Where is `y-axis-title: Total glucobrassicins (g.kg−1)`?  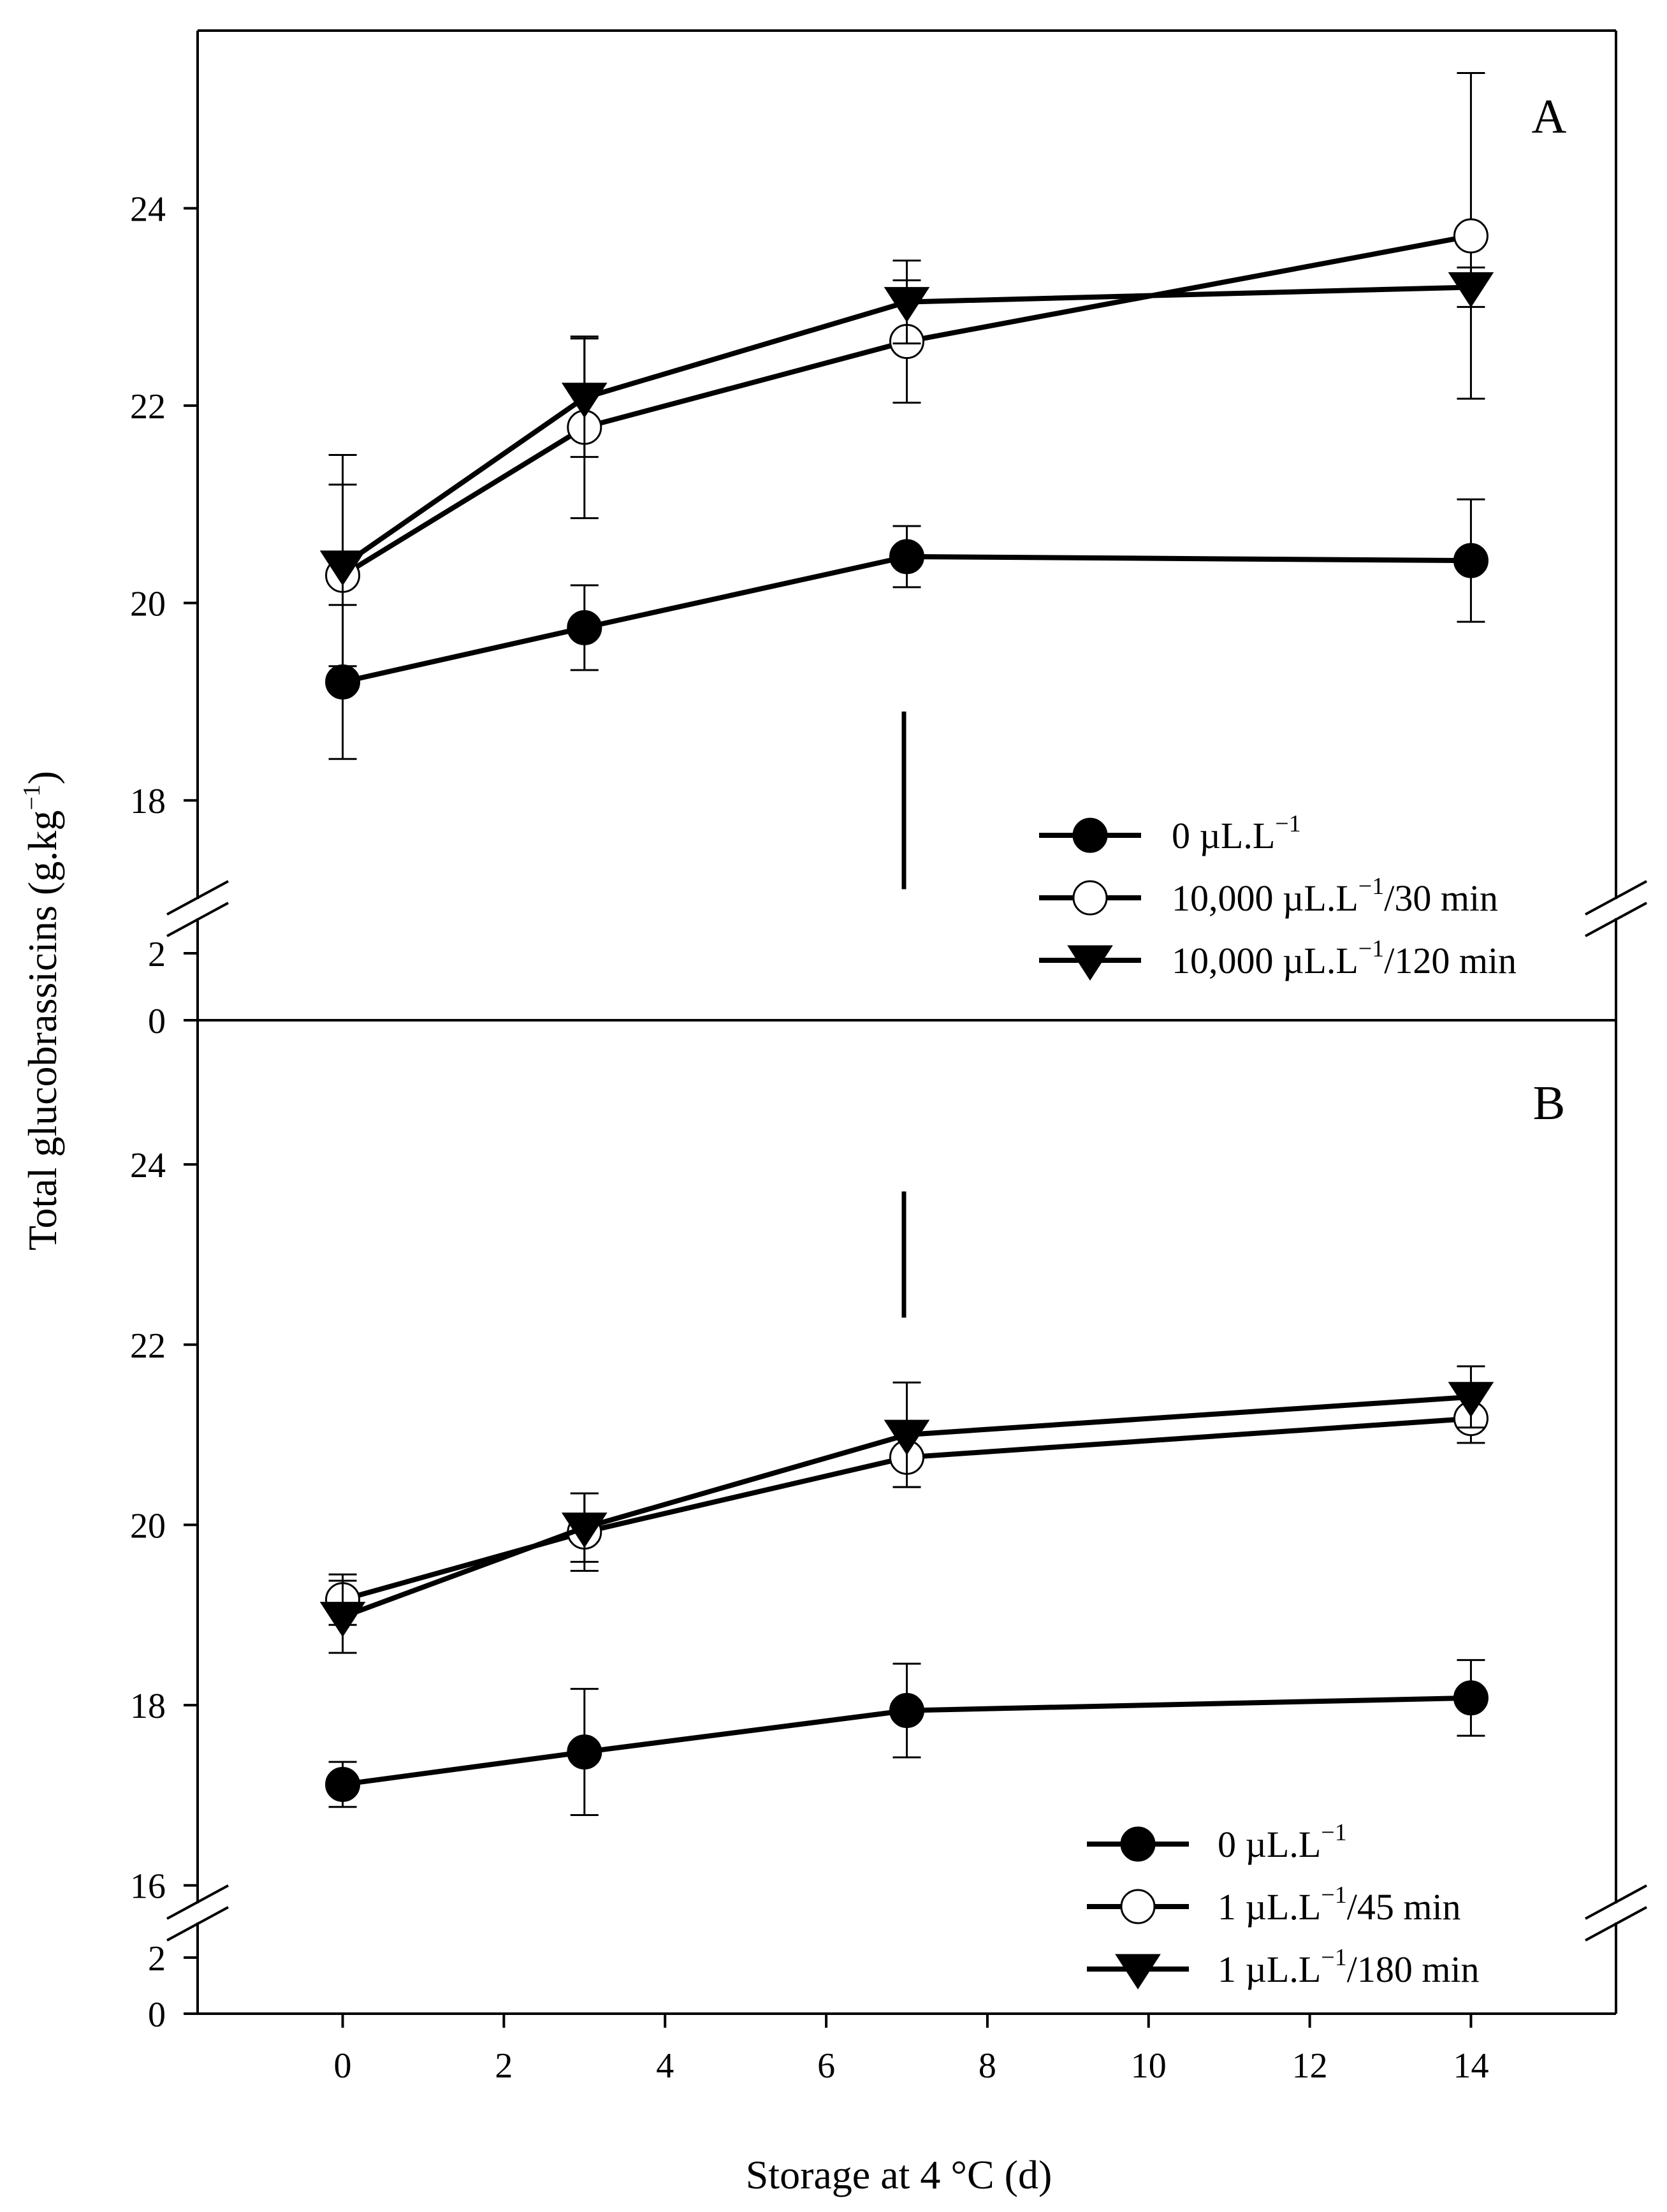 y-axis-title: Total glucobrassicins (g.kg−1) is located at coordinates (41, 1011).